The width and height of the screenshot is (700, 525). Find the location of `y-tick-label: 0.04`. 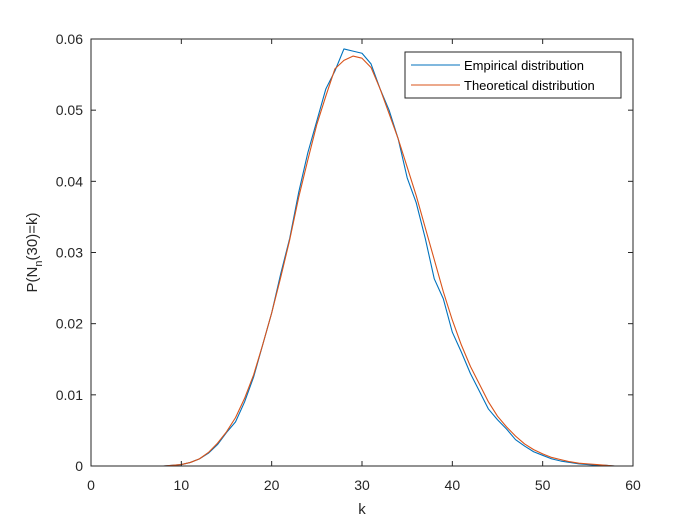

y-tick-label: 0.04 is located at coordinates (69, 181).